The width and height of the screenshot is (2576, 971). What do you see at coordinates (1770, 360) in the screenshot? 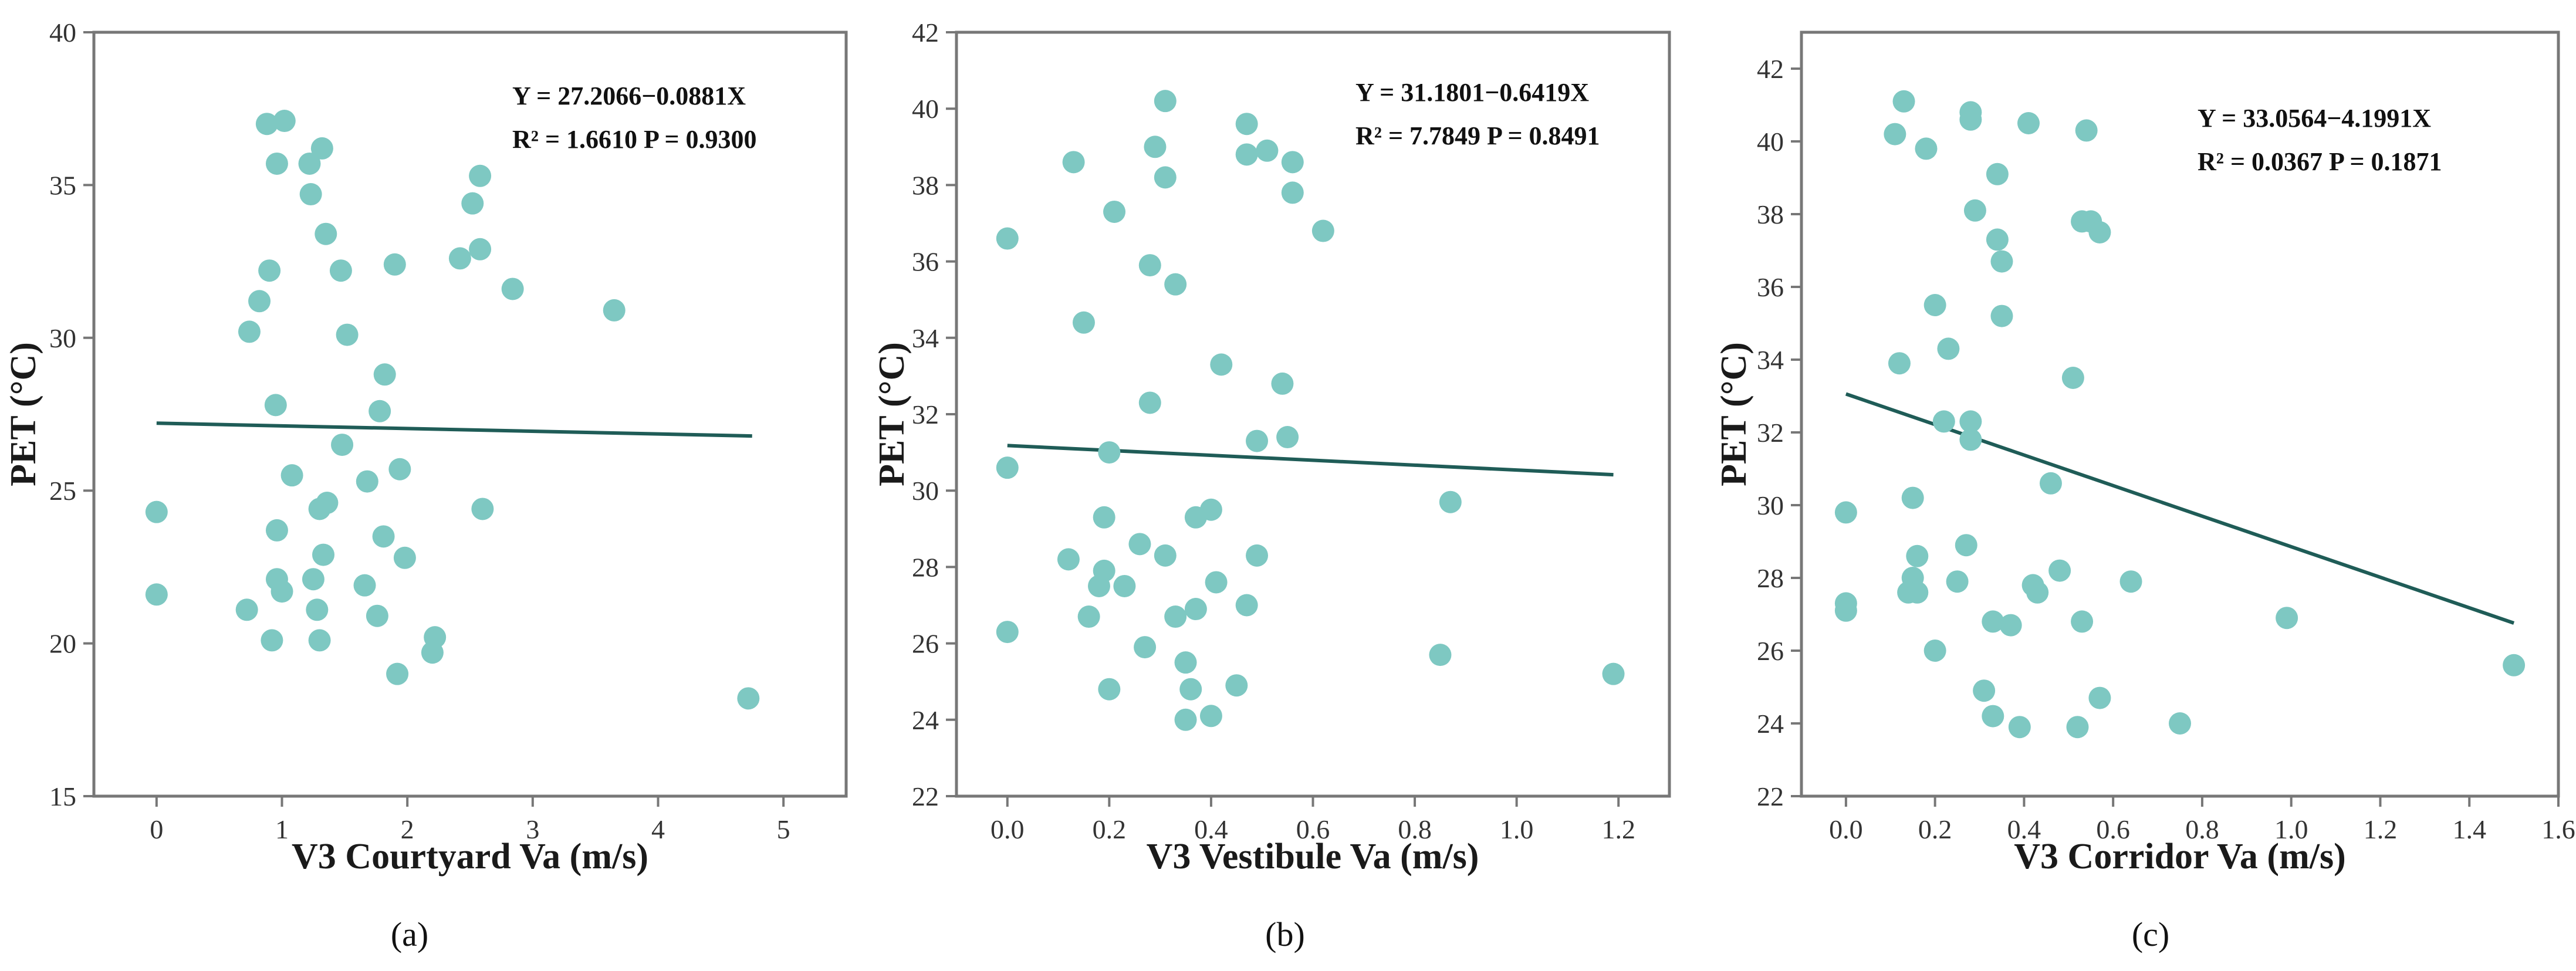
I see `y-tick-label-c: 34` at bounding box center [1770, 360].